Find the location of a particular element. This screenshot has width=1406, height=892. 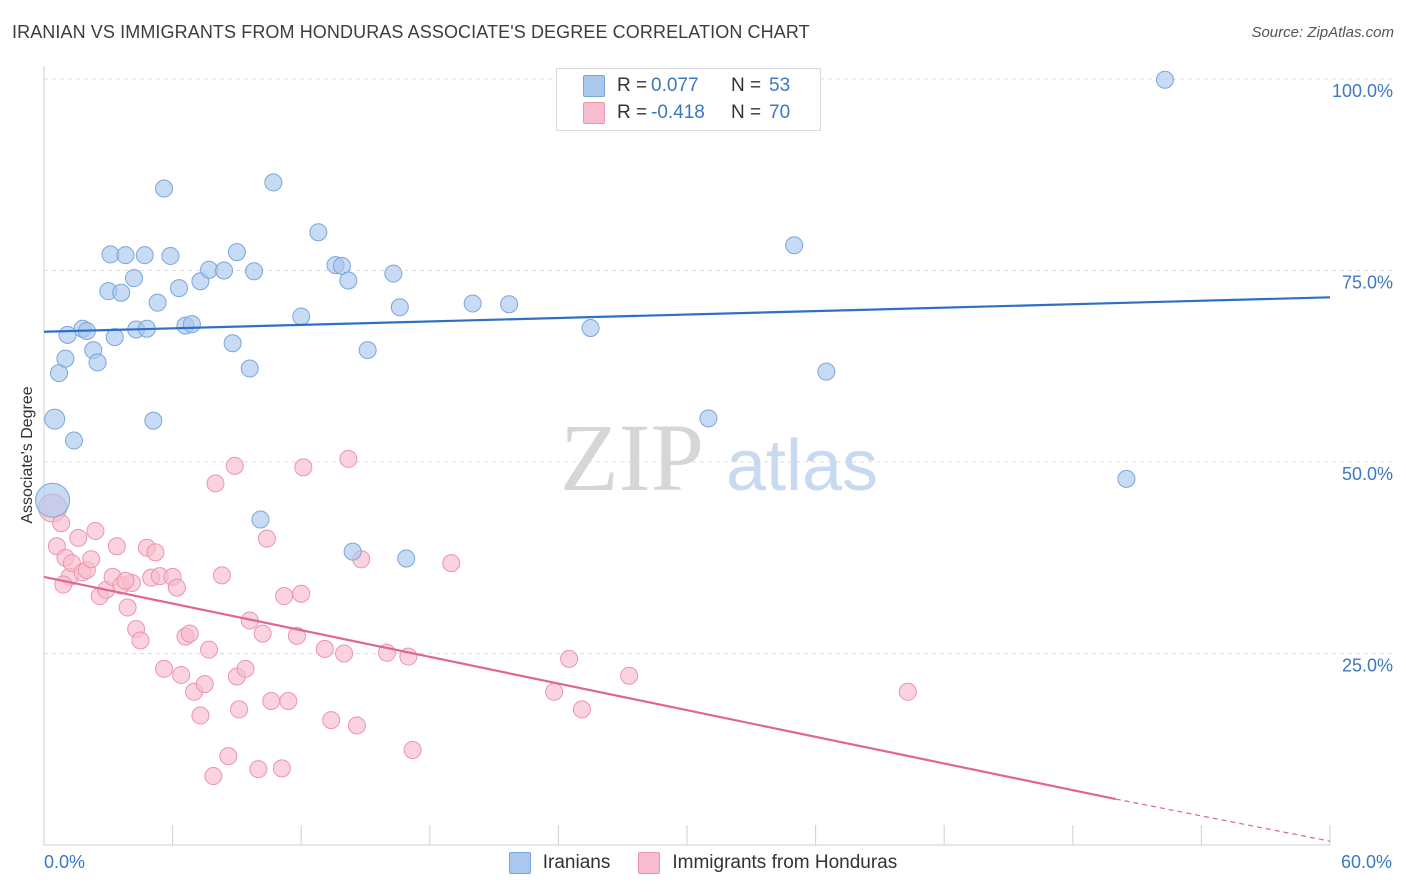

legend-row-honduras: R = -0.418 N = 70 is located at coordinates (673, 113).